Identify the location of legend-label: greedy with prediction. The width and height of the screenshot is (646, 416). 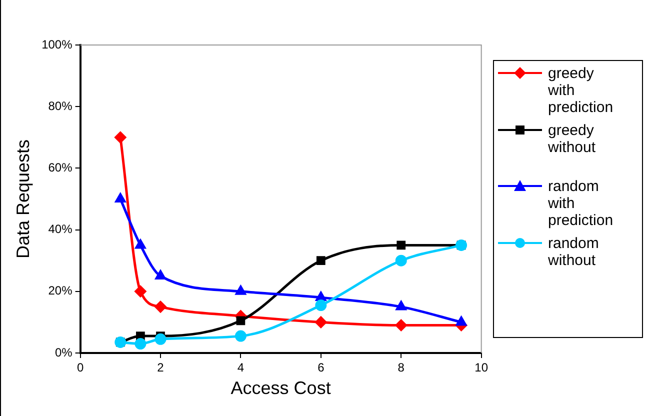
(581, 90).